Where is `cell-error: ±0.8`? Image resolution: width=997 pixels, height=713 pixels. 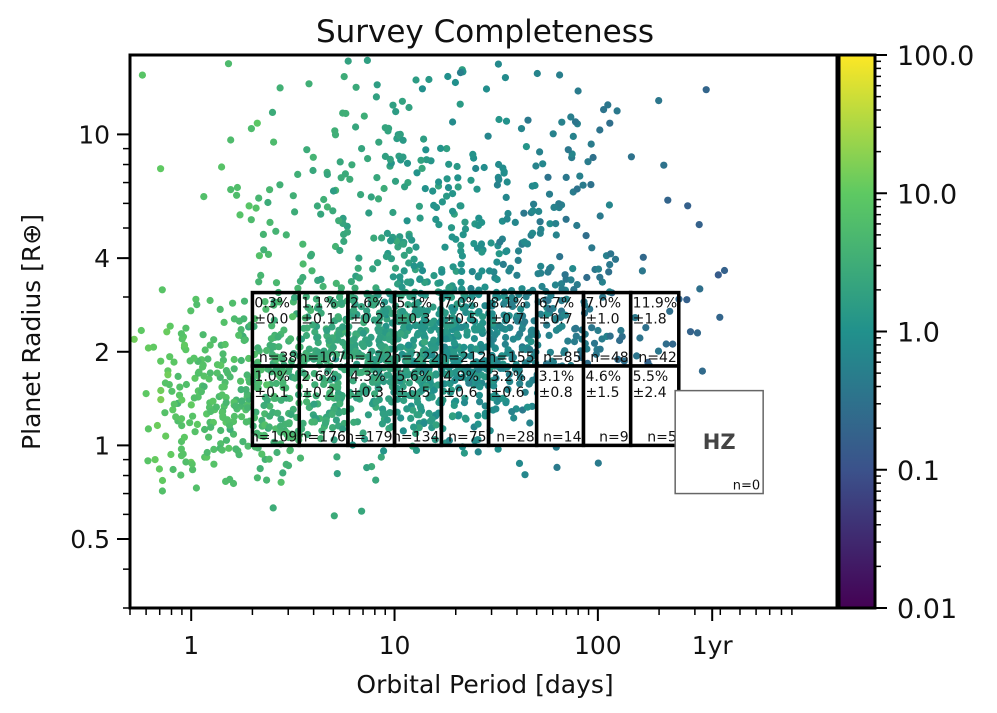
cell-error: ±0.8 is located at coordinates (556, 393).